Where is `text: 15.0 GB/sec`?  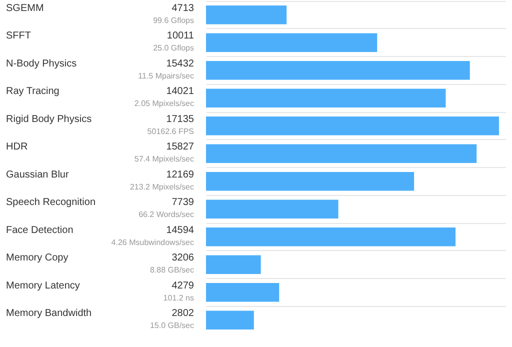
text: 15.0 GB/sec is located at coordinates (172, 325).